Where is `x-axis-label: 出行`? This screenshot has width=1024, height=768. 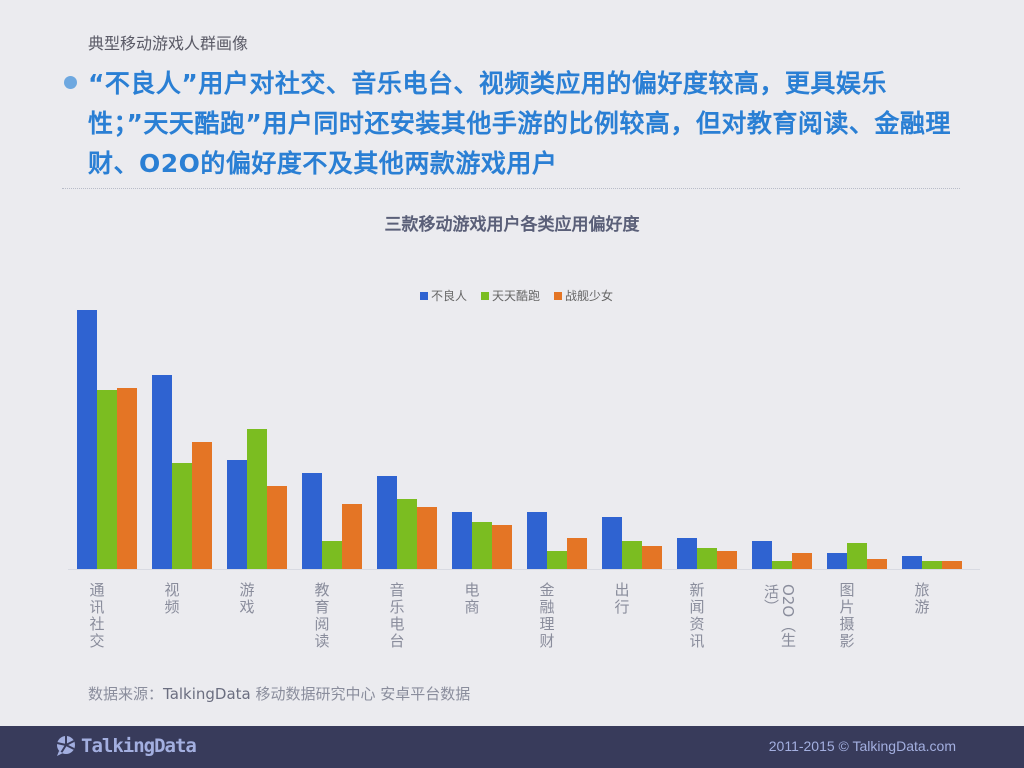
x-axis-label: 出行 is located at coordinates (622, 598).